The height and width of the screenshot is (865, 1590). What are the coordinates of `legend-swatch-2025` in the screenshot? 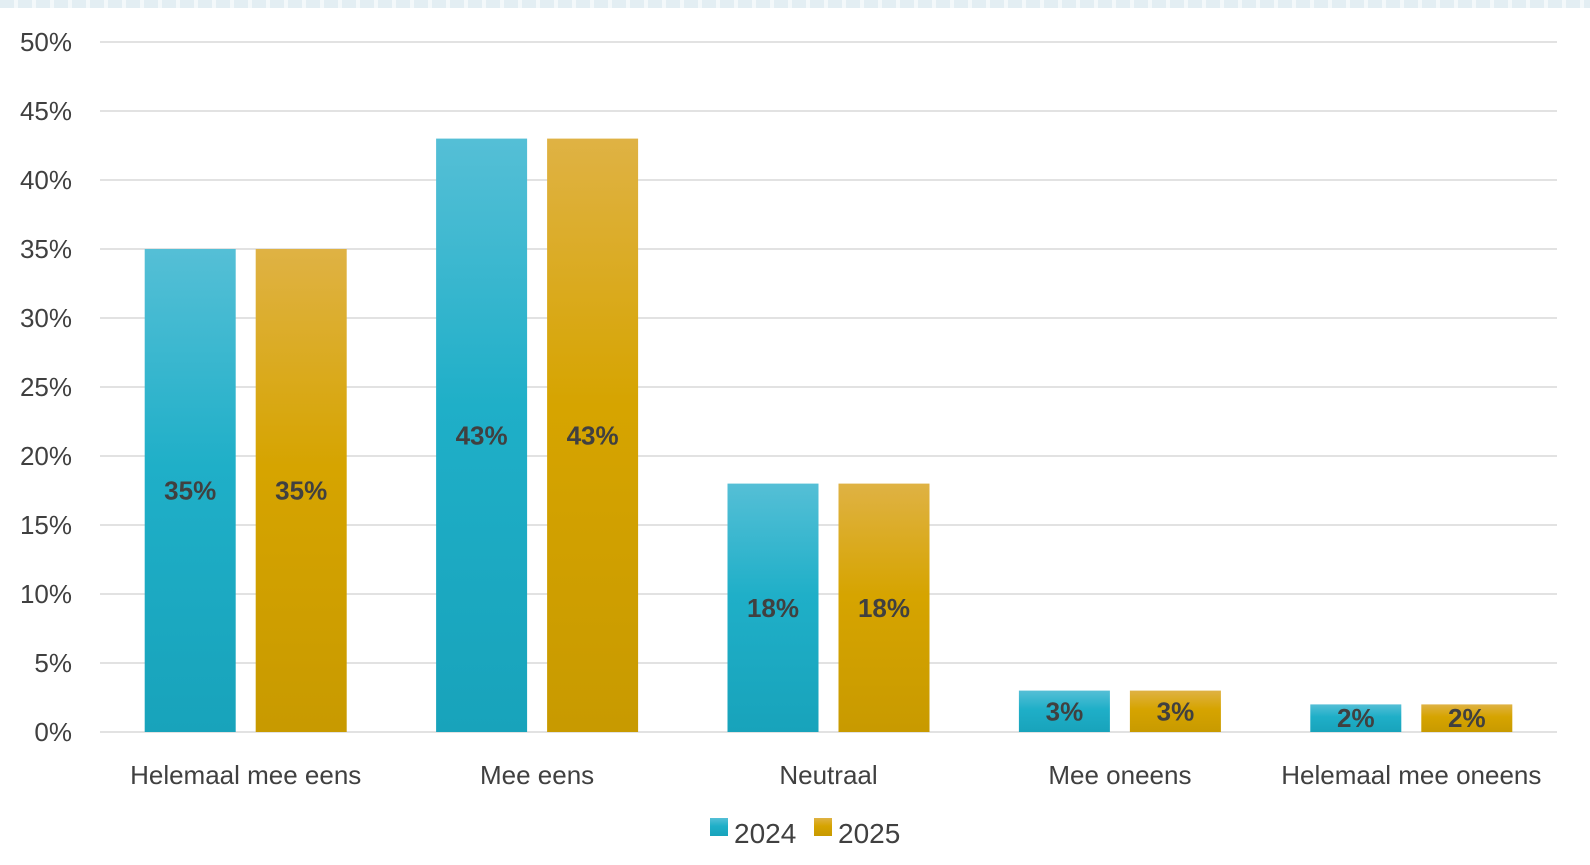 It's located at (823, 827).